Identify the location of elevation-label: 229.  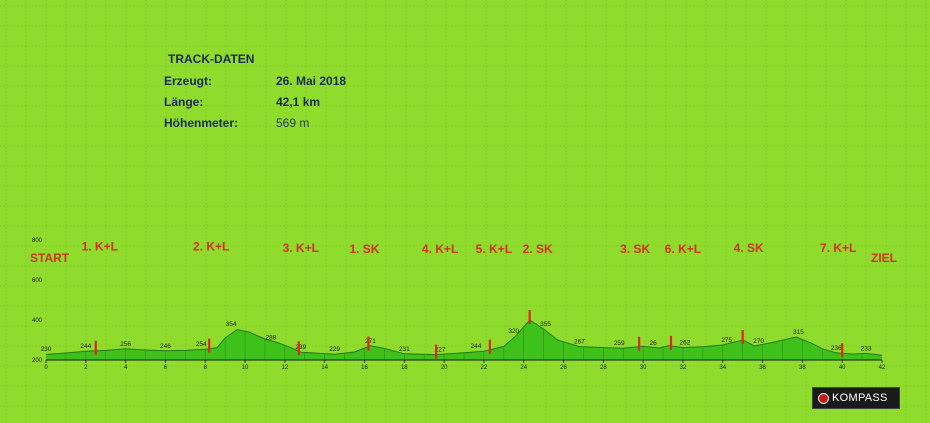
(334, 349).